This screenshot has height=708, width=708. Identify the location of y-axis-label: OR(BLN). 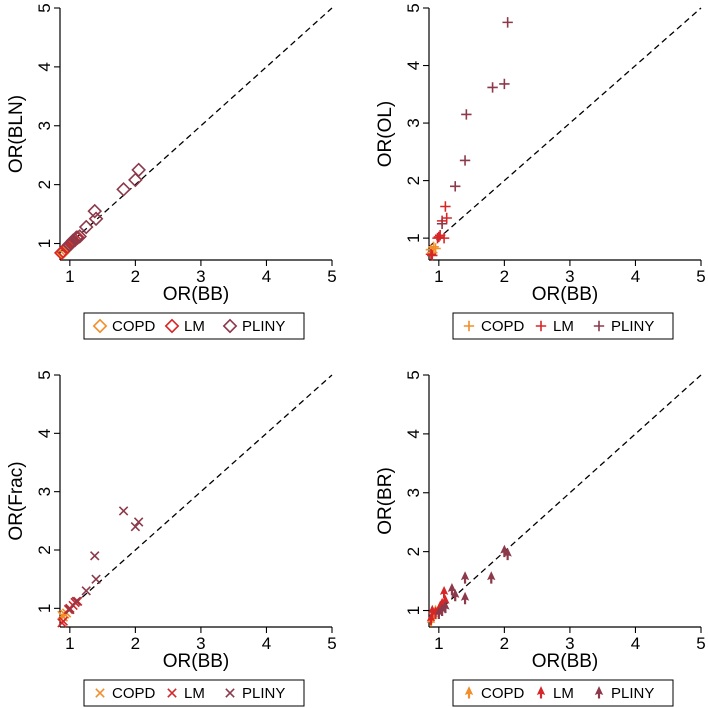
(16, 134).